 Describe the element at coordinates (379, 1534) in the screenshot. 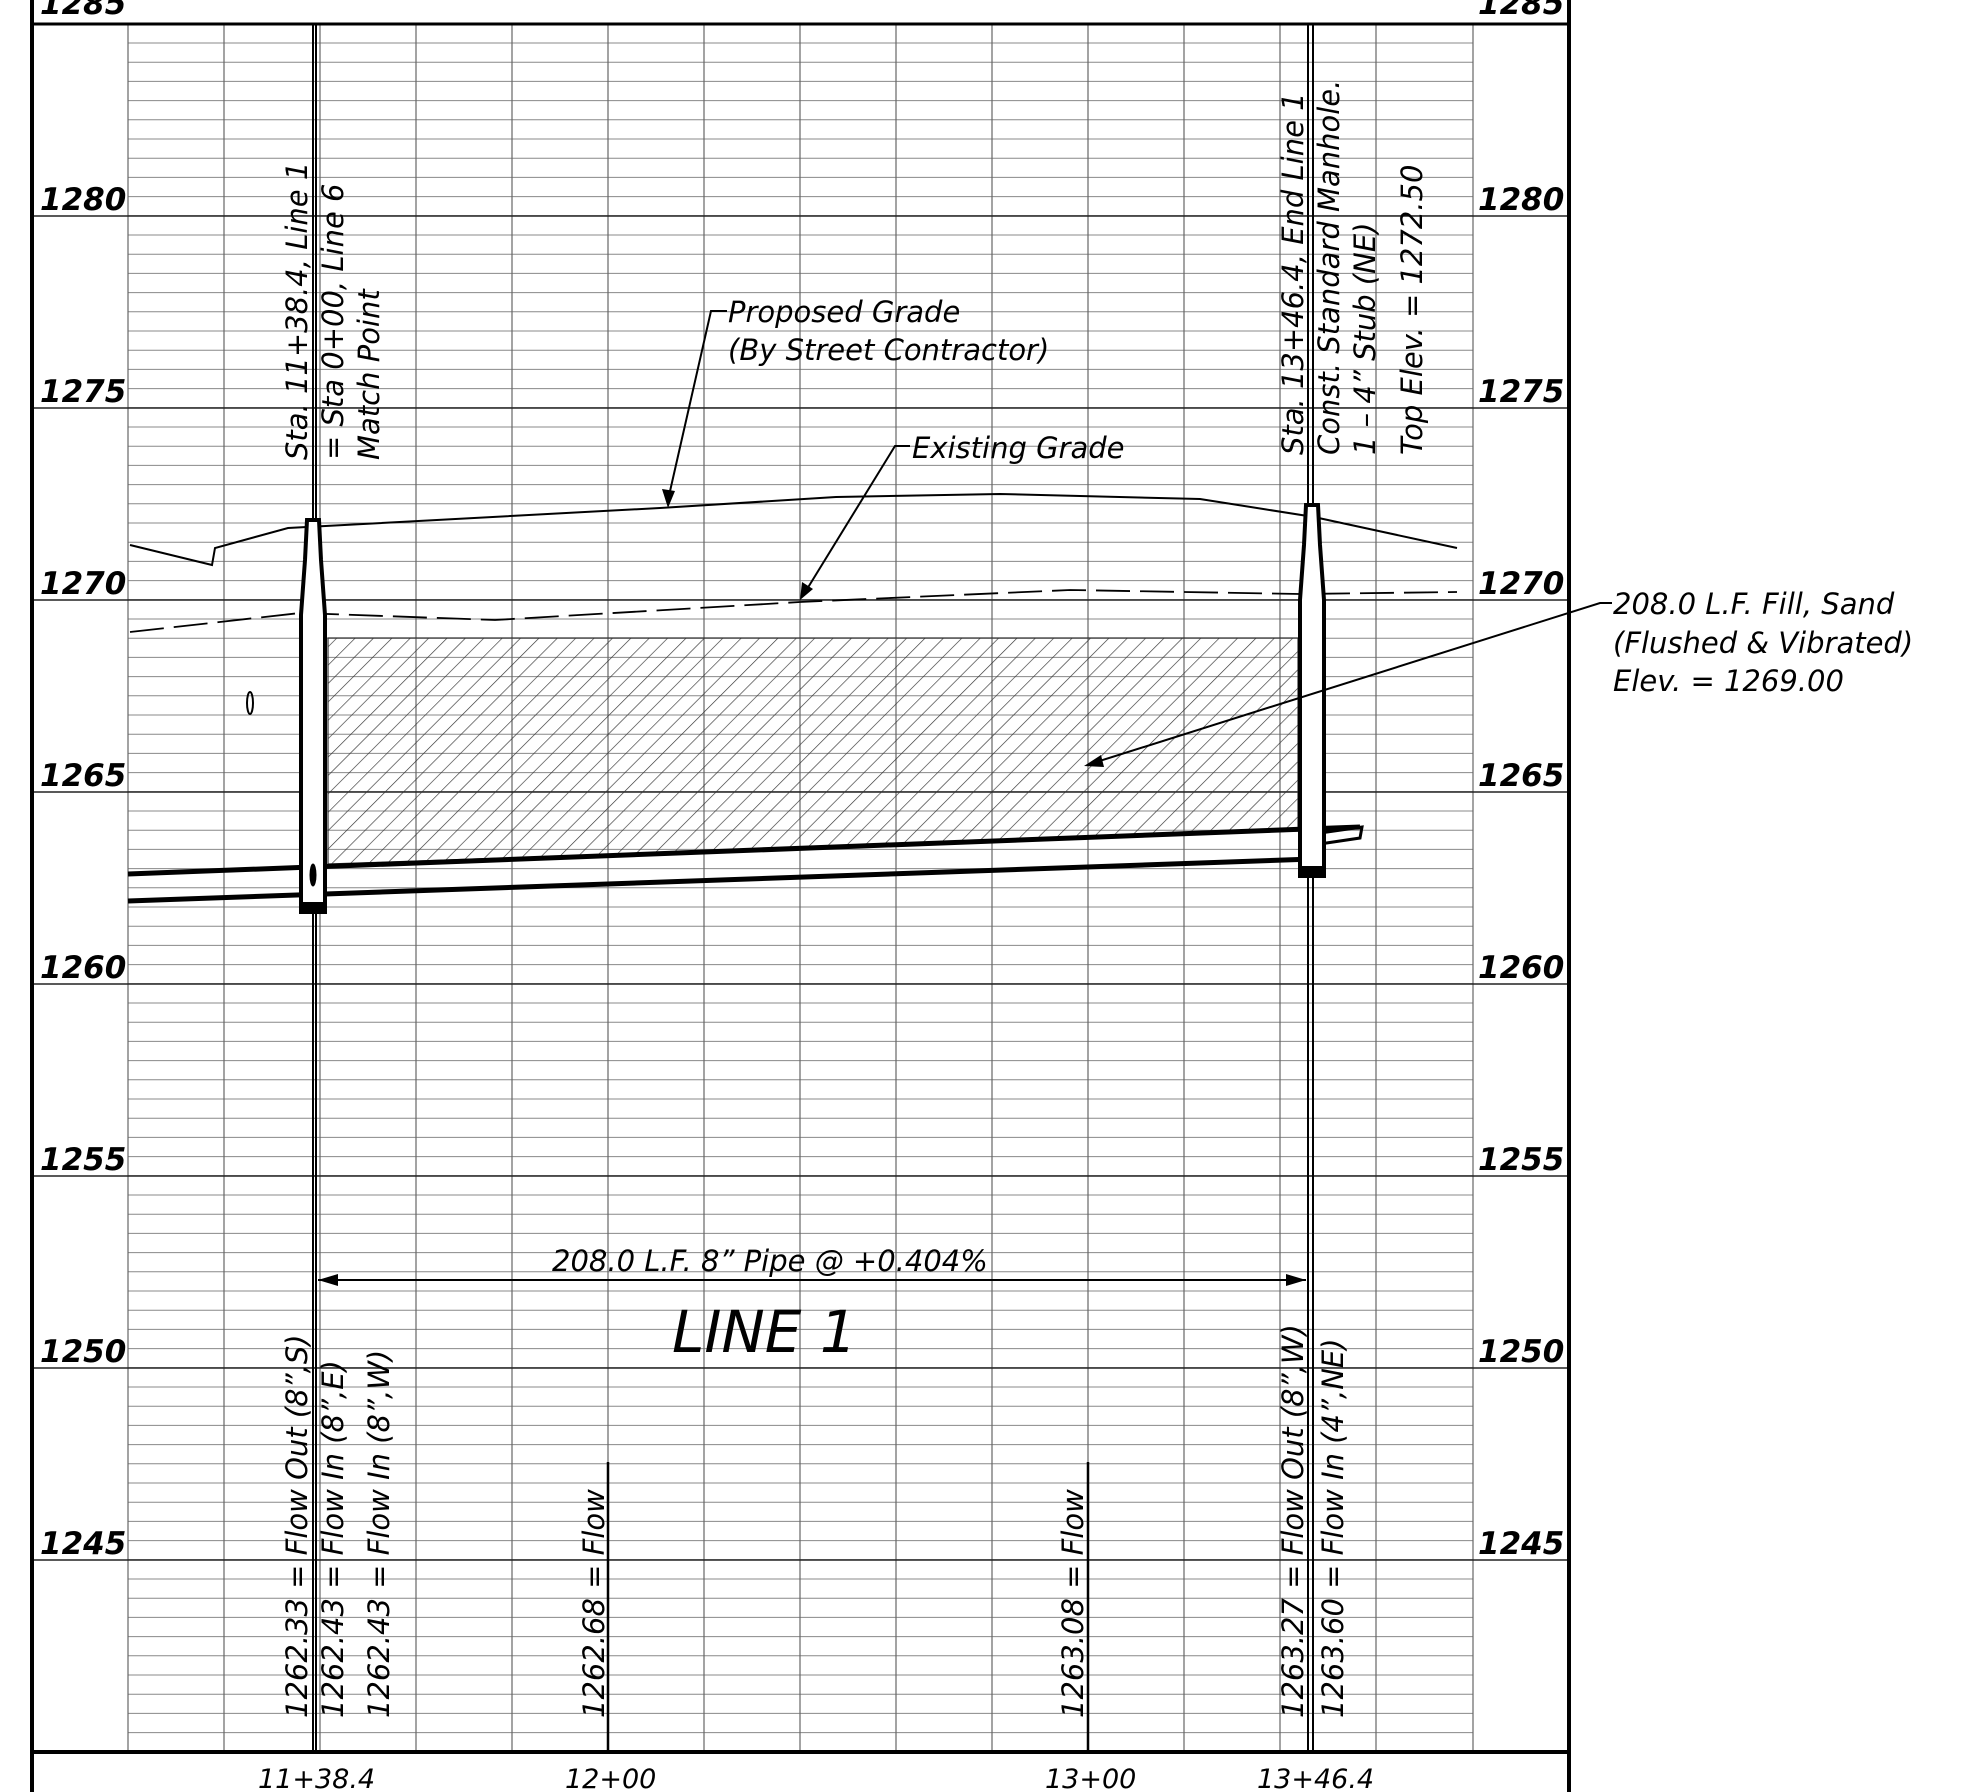

I see `flowline-label-3: 1262.43 = Flow In (8”,W)` at that location.